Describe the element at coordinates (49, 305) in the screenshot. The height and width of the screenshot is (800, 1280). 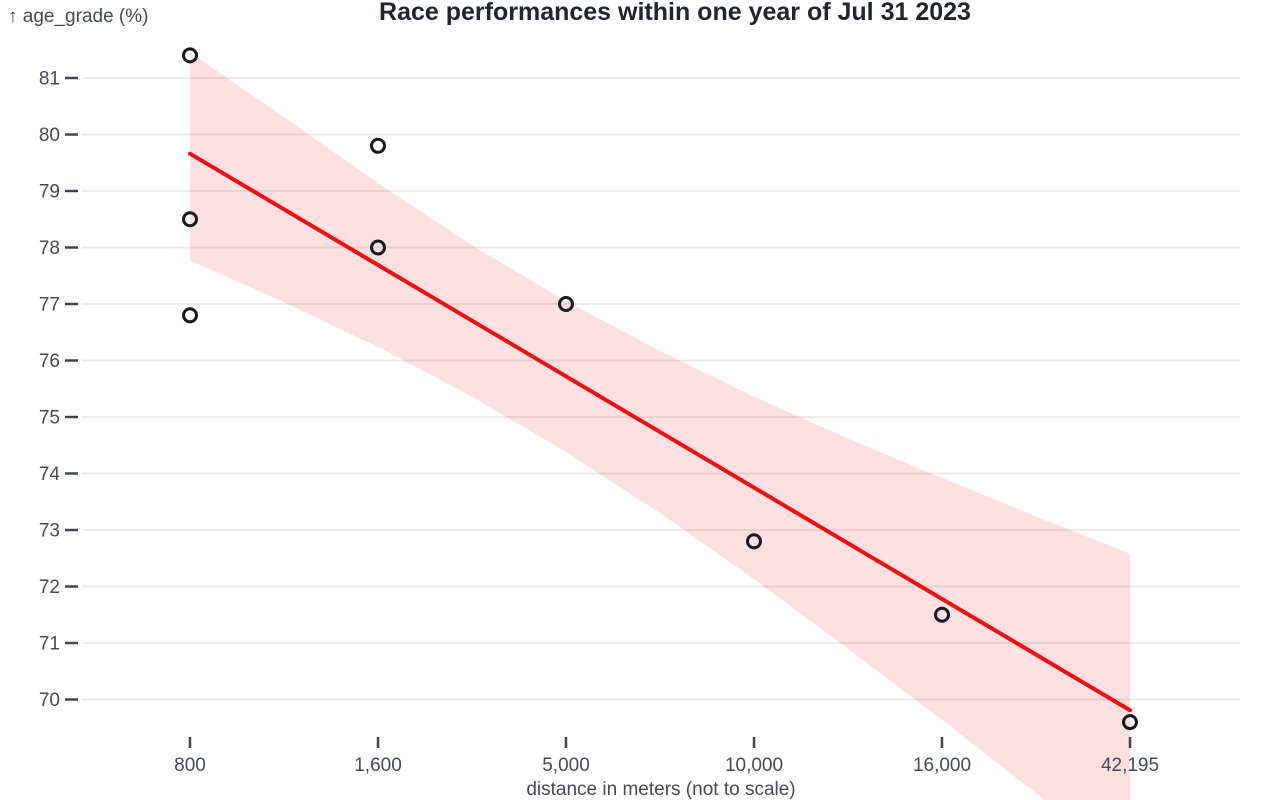
I see `y-tick-label: 77` at that location.